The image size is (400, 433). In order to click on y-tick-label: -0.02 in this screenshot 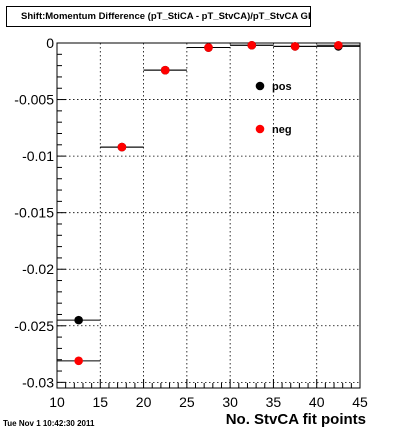, I will do `click(38, 269)`.